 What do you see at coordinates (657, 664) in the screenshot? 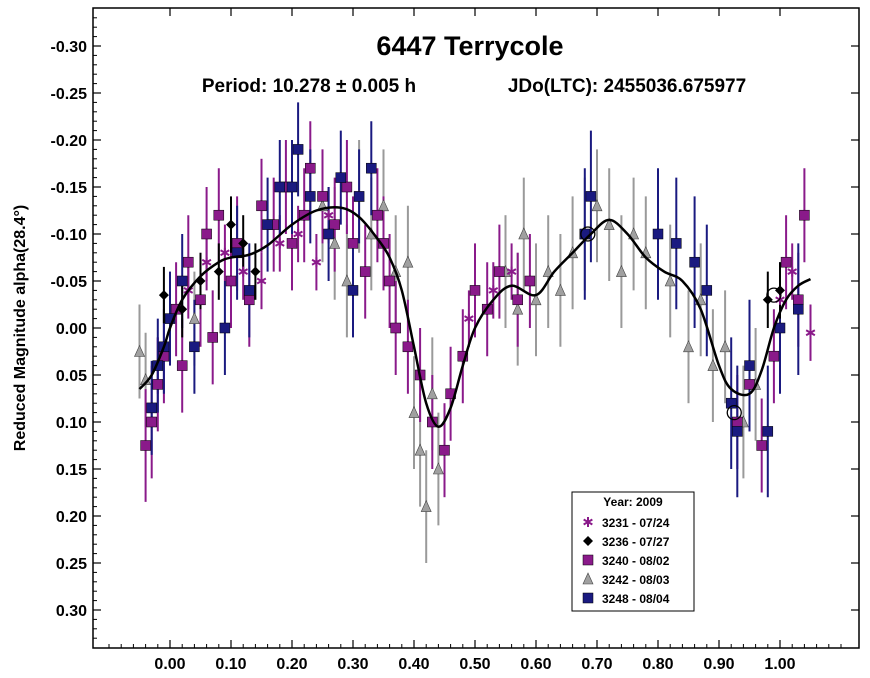
I see `x-tick-label: 0.80` at bounding box center [657, 664].